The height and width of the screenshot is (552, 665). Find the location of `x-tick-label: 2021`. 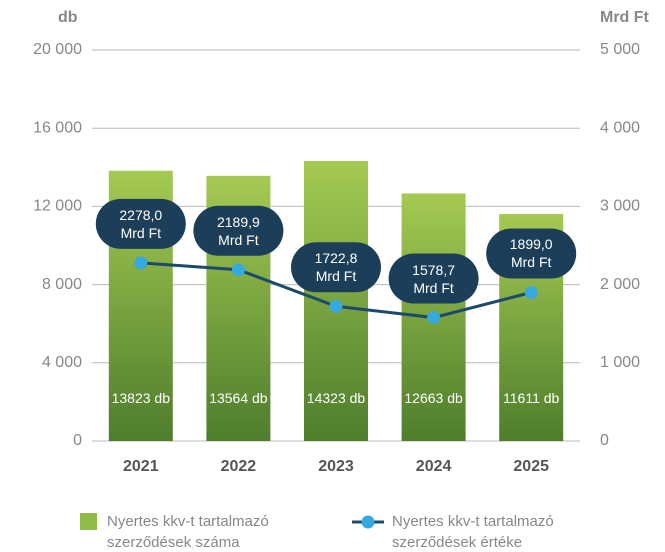

x-tick-label: 2021 is located at coordinates (141, 466).